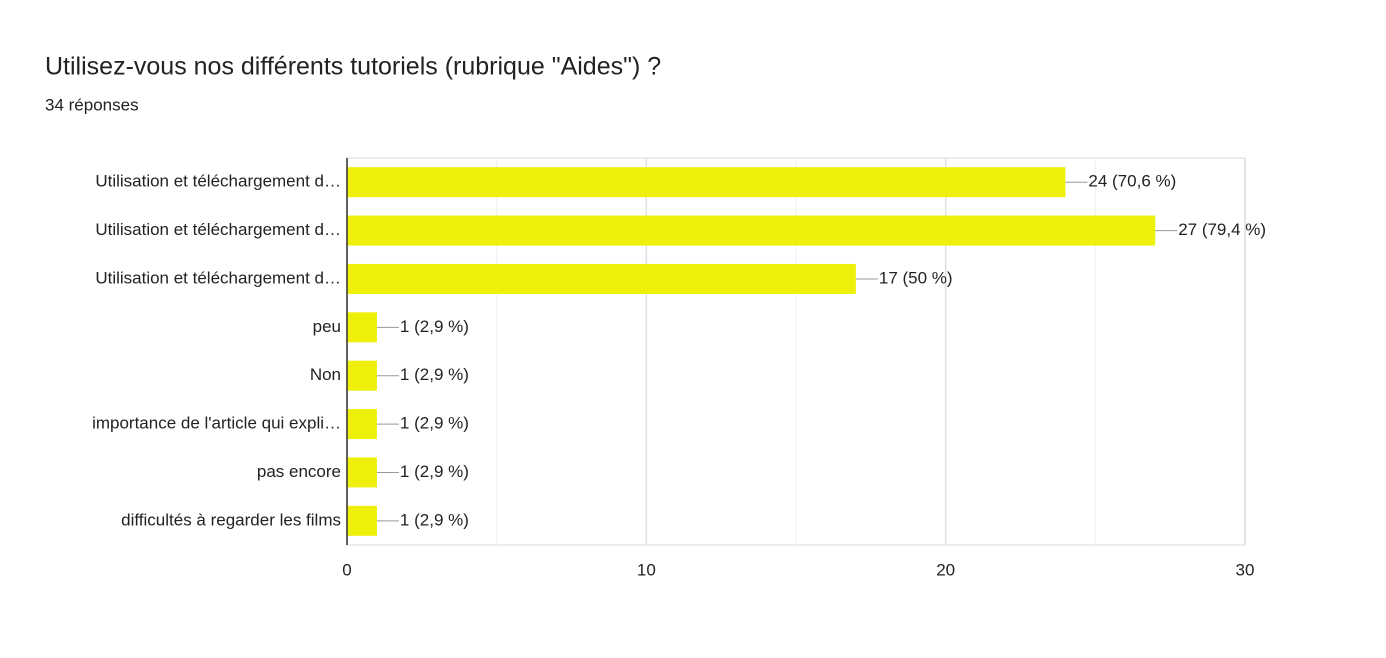 The width and height of the screenshot is (1386, 658). What do you see at coordinates (1245, 569) in the screenshot?
I see `x-tick-label: 30` at bounding box center [1245, 569].